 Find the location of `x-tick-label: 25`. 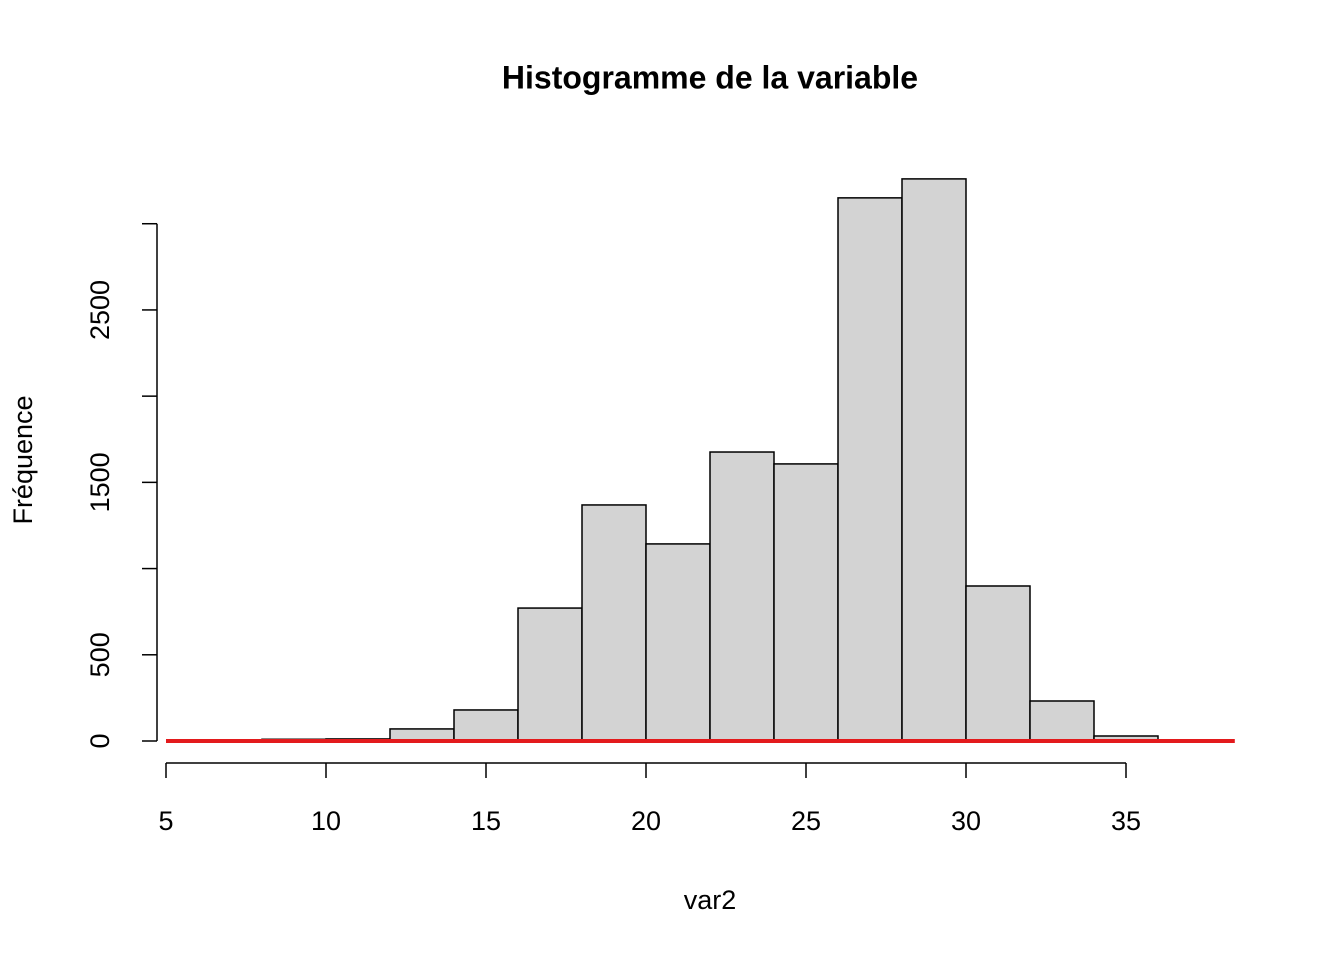

x-tick-label: 25 is located at coordinates (806, 821).